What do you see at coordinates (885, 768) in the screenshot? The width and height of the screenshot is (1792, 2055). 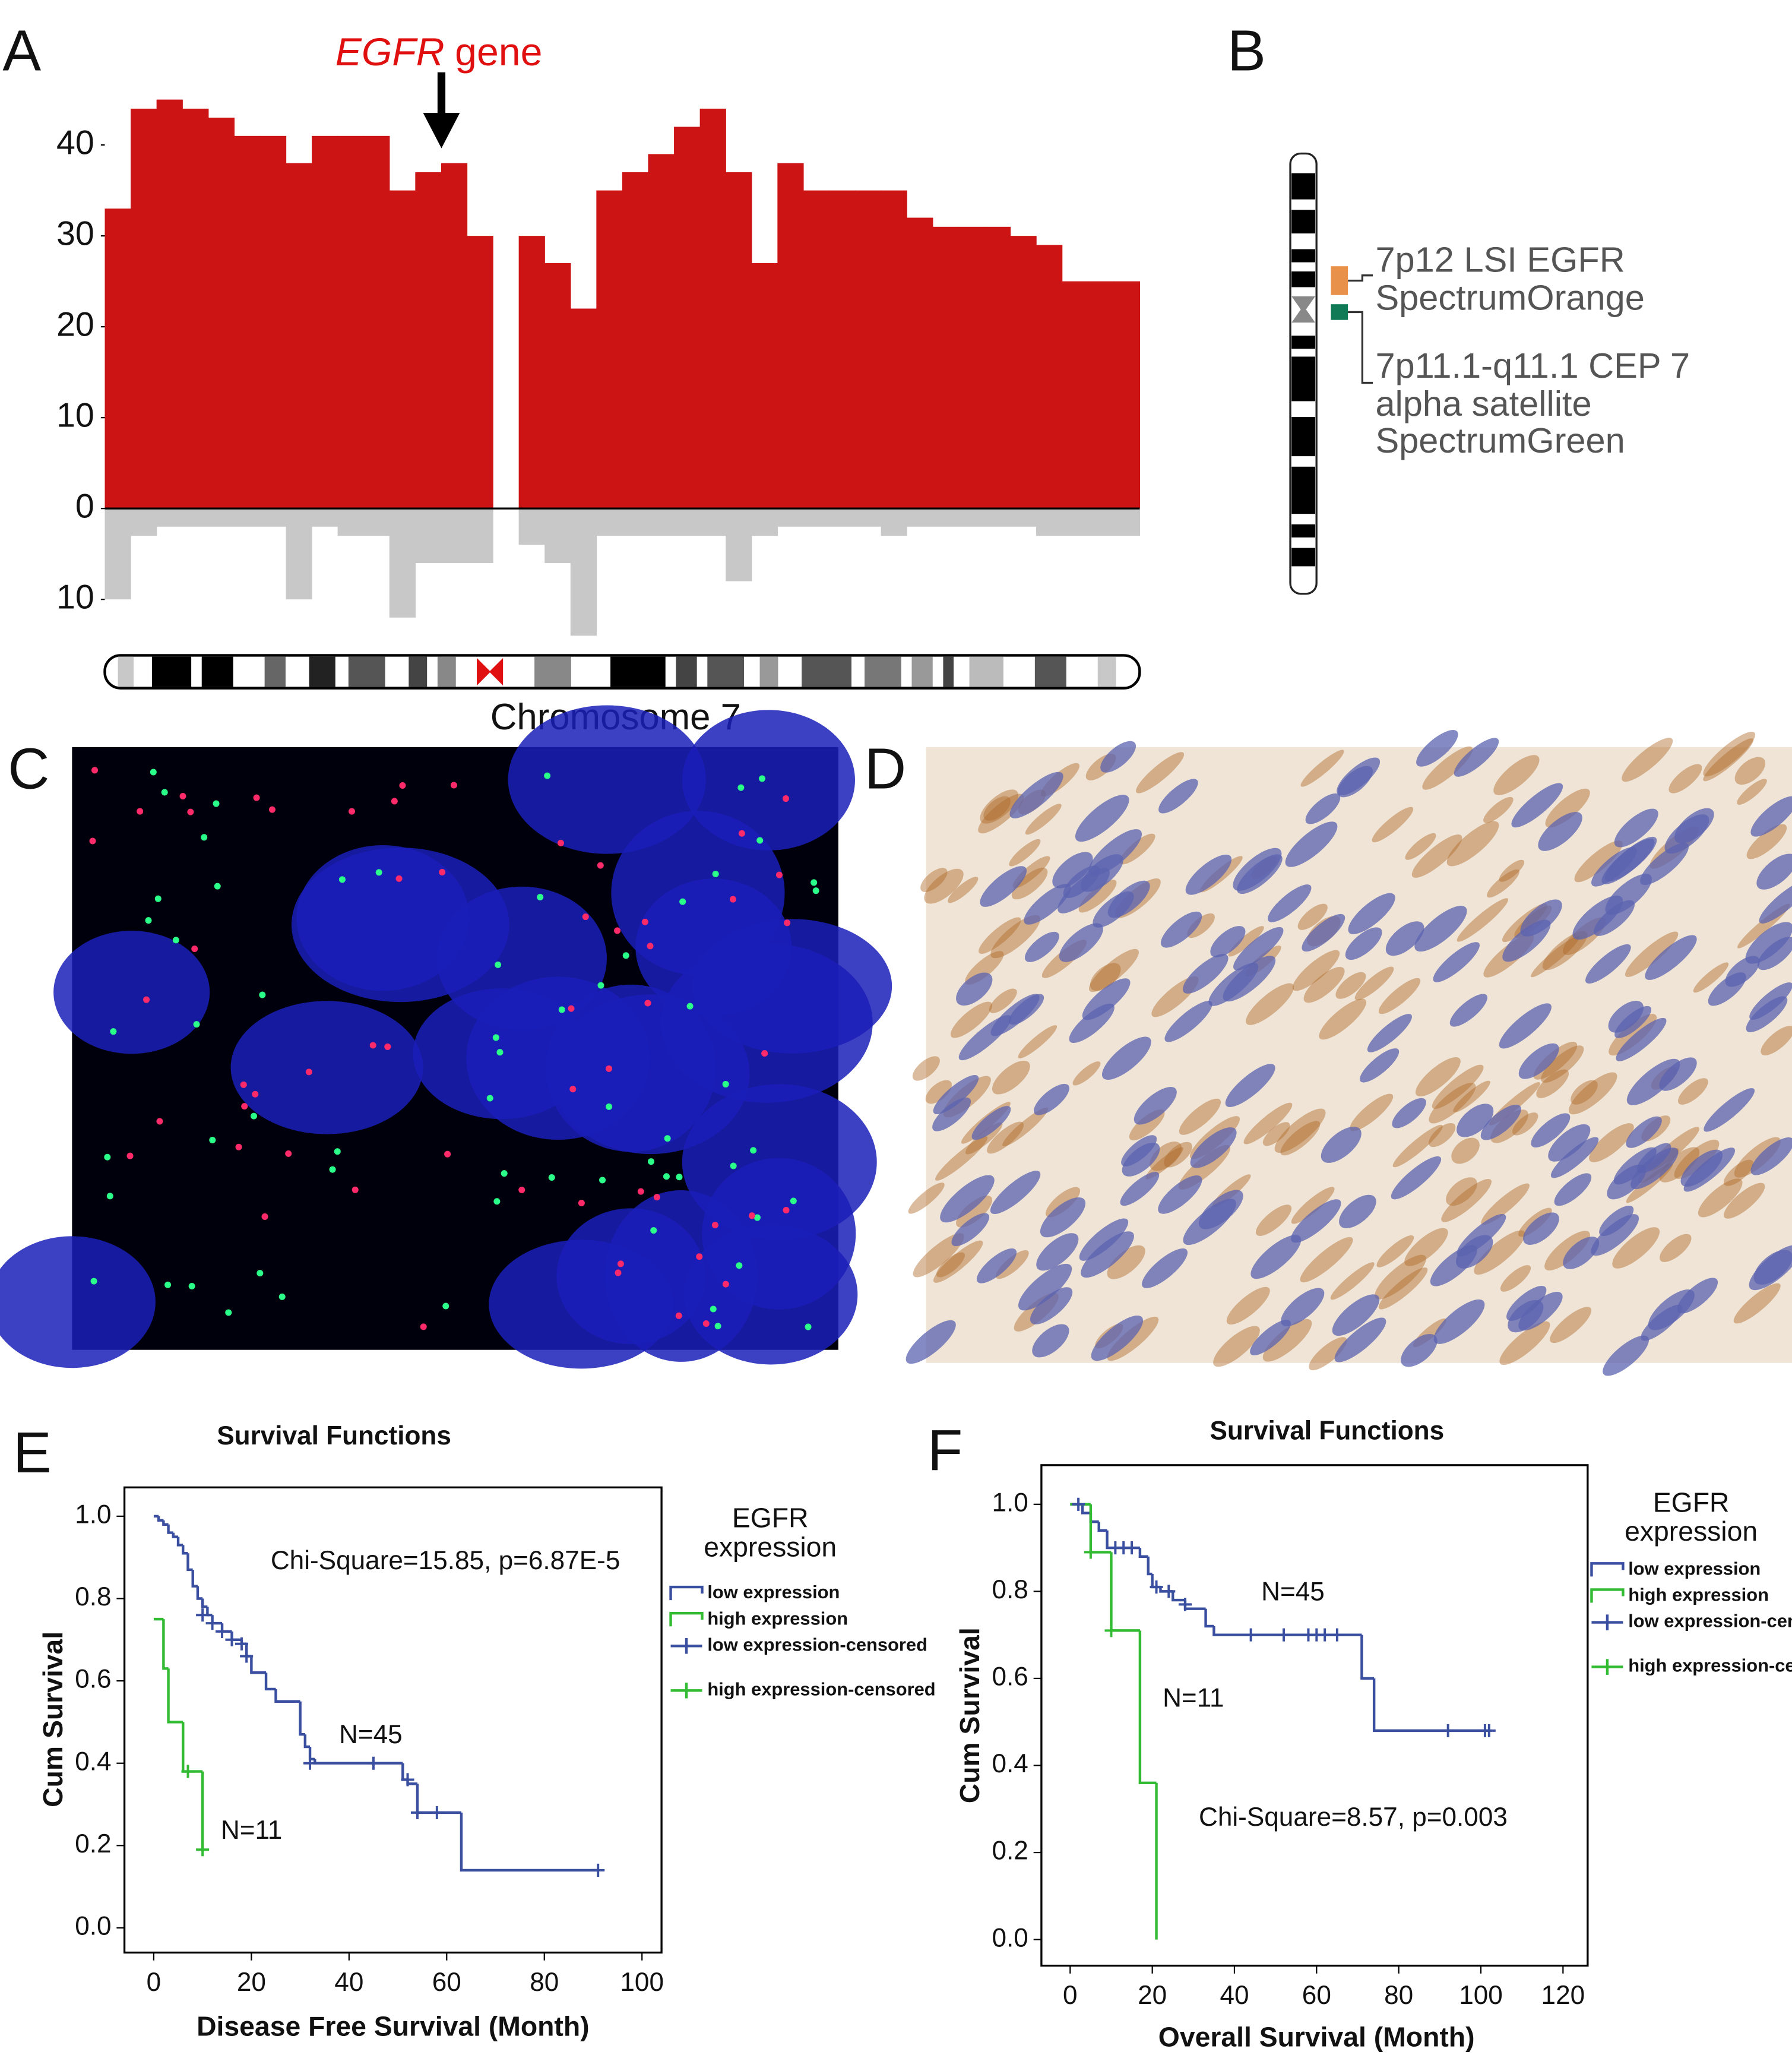 I see `panel-label: D` at bounding box center [885, 768].